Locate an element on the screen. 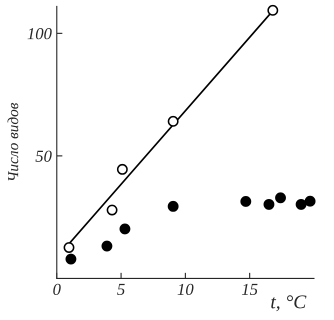  y-axis-title: Число видов is located at coordinates (13, 141).